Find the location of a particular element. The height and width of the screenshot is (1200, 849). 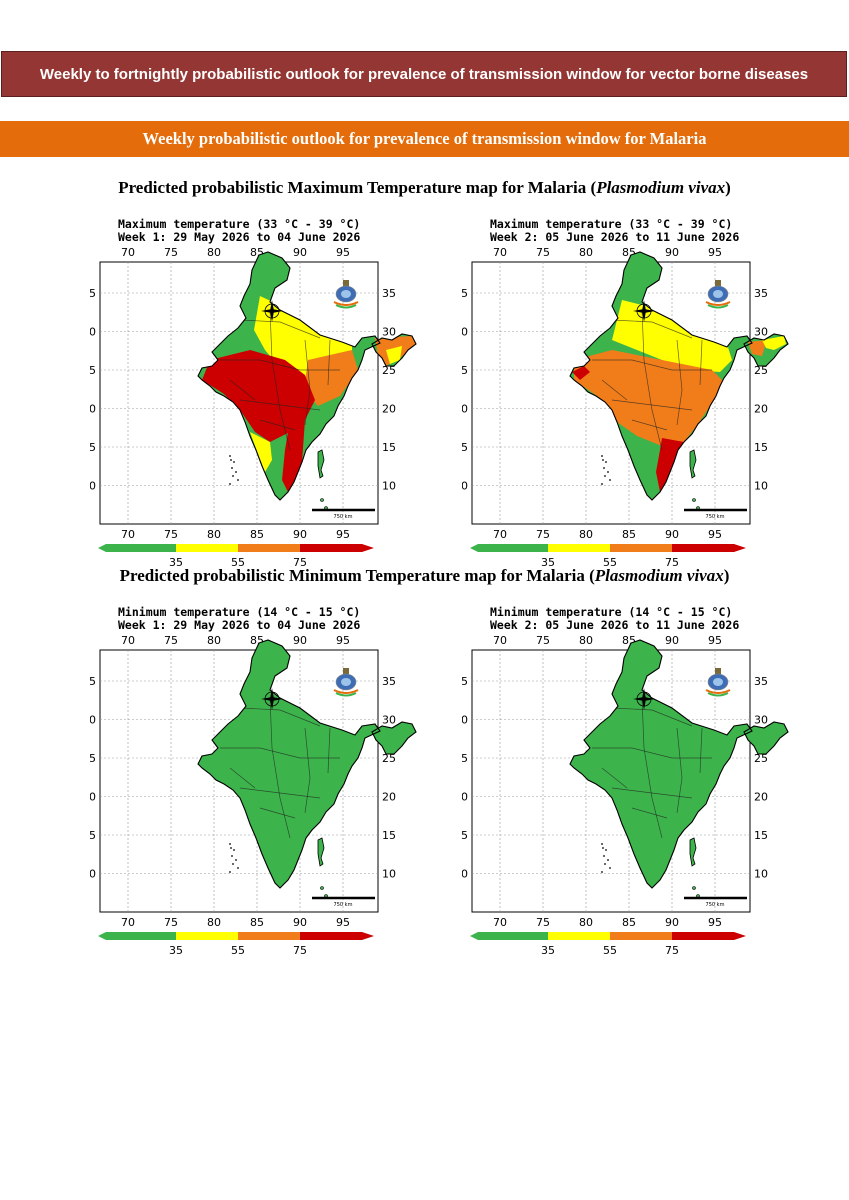

map-title-line2: Week 1: 29 May 2026 to 04 June 2026 is located at coordinates (239, 237).